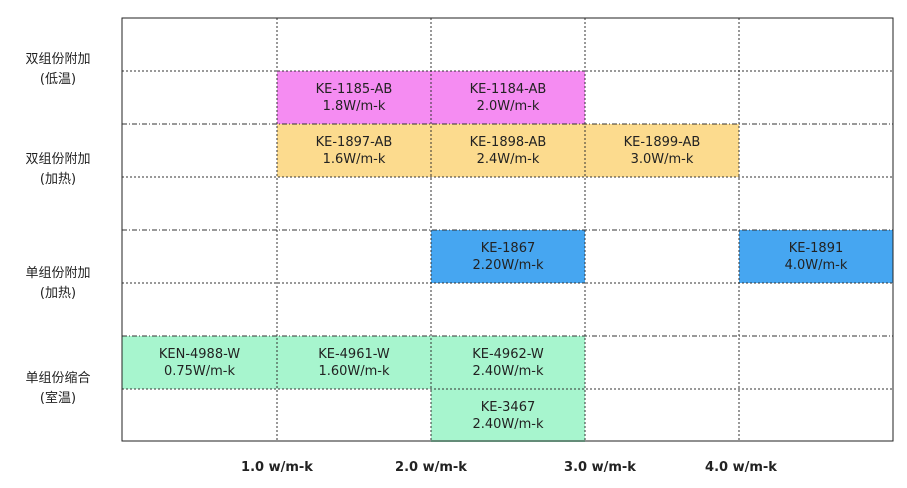  What do you see at coordinates (508, 265) in the screenshot?
I see `product-value: 2.20W/m-k` at bounding box center [508, 265].